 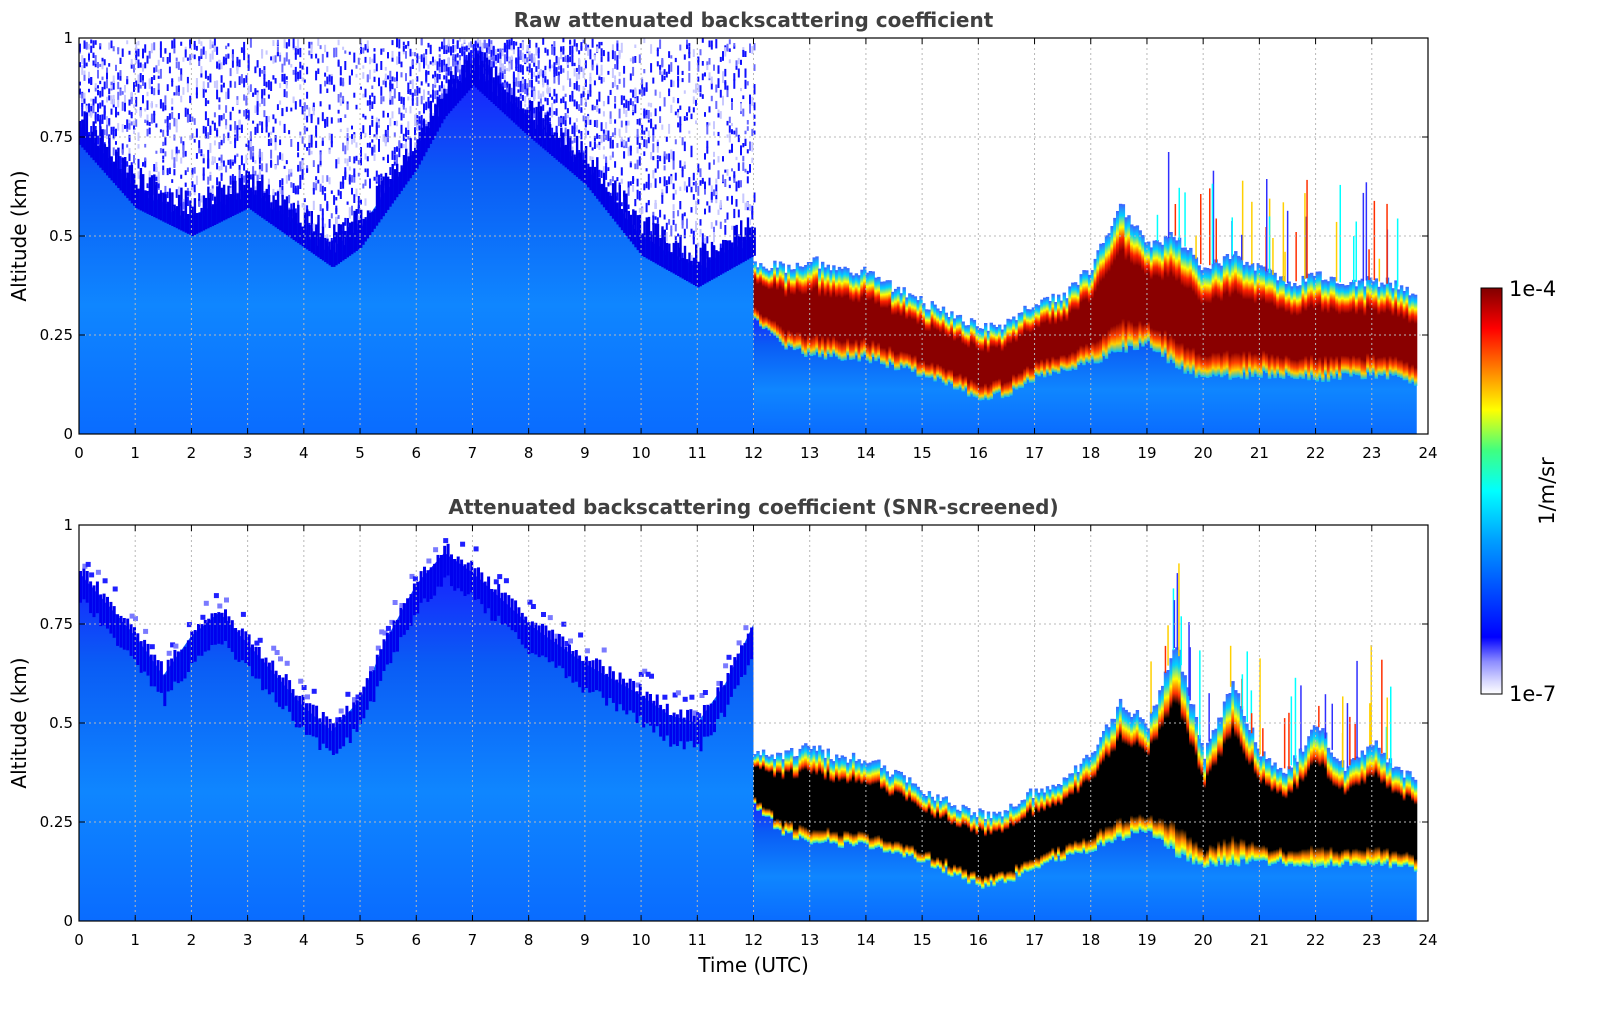 I want to click on colorbar-gradient, so click(x=1491, y=491).